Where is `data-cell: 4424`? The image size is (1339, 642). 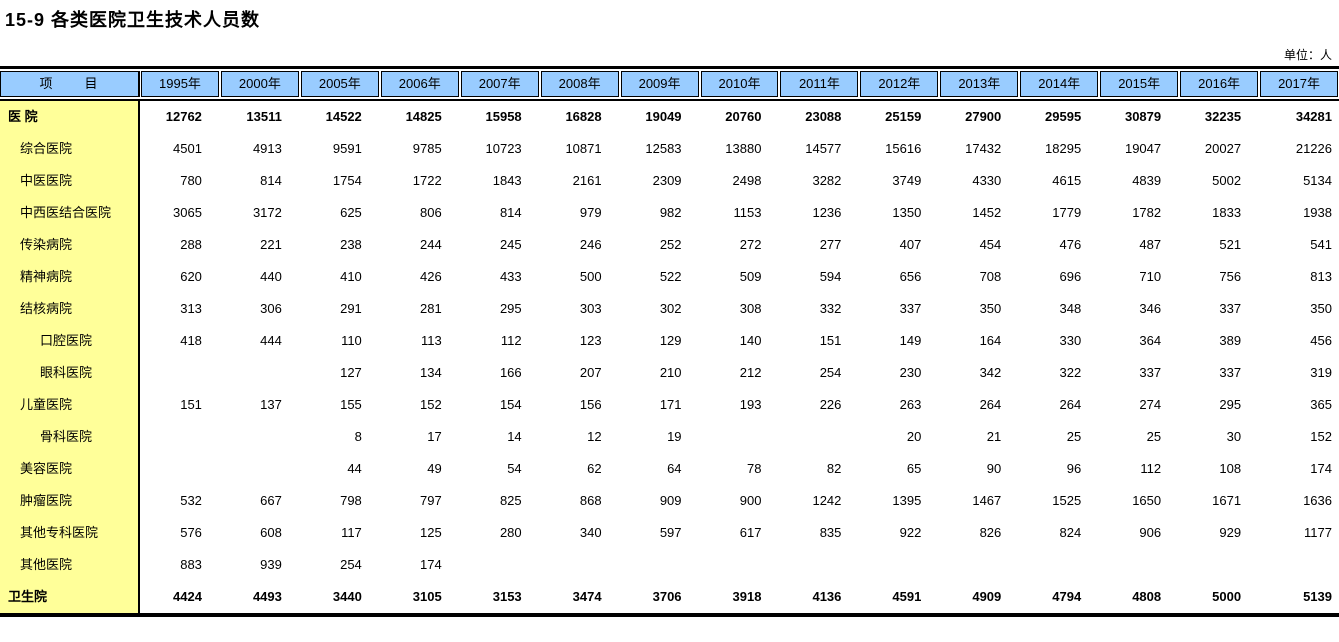
data-cell: 4424 is located at coordinates (180, 597).